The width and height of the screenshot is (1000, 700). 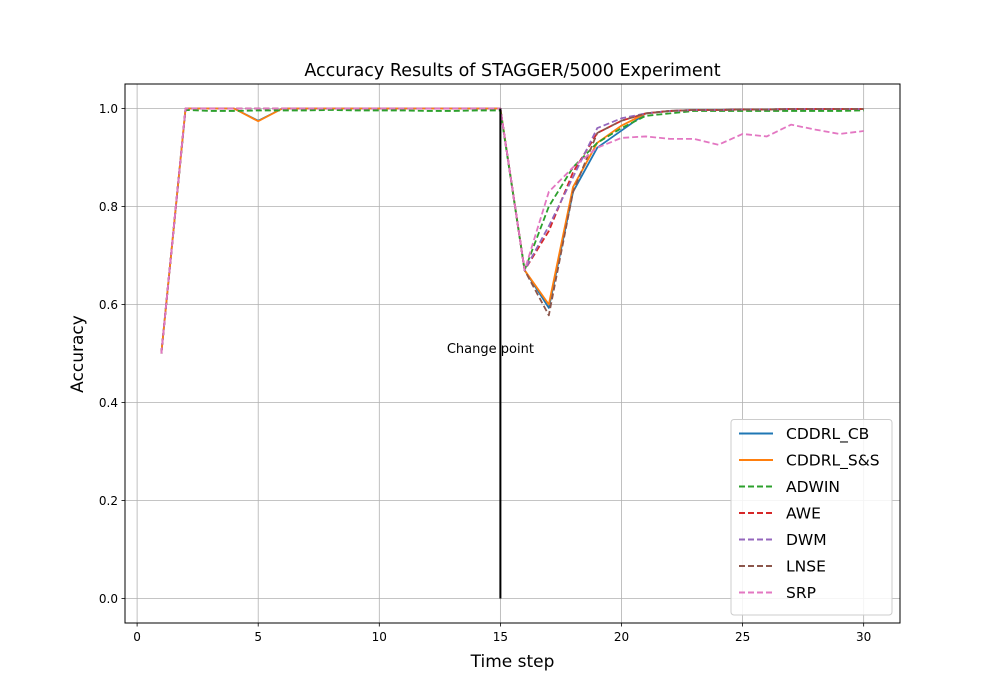 What do you see at coordinates (803, 514) in the screenshot?
I see `legend-label: AWE` at bounding box center [803, 514].